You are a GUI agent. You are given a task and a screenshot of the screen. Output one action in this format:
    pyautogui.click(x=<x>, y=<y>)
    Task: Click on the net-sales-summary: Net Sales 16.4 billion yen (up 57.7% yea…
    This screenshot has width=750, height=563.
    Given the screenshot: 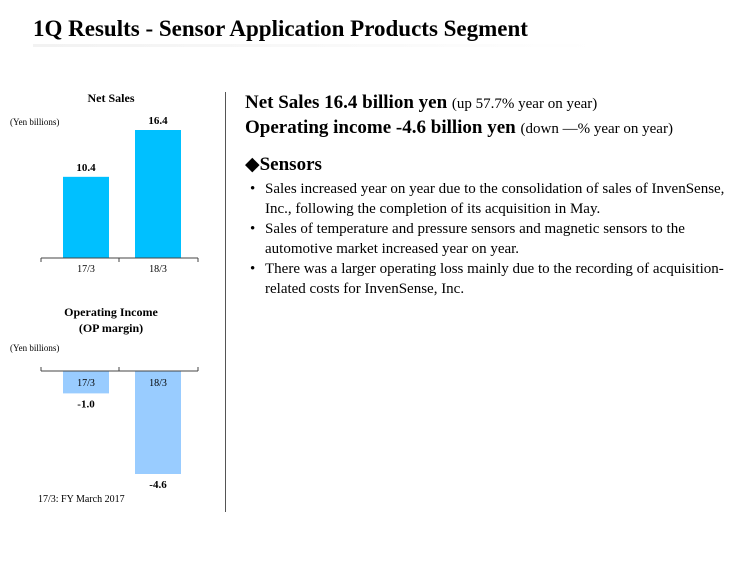 What is the action you would take?
    pyautogui.click(x=495, y=103)
    